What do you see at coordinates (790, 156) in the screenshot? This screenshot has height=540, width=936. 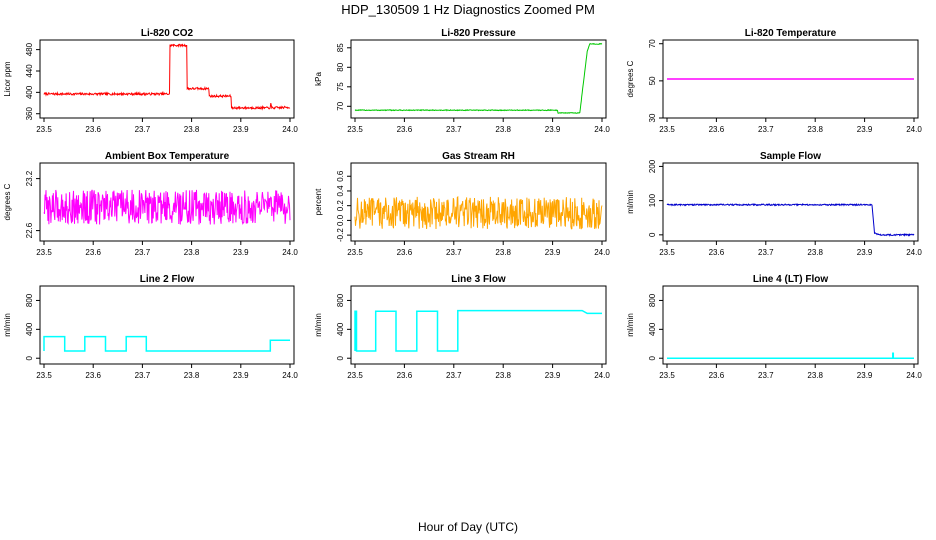 I see `panel-title: Sample Flow` at bounding box center [790, 156].